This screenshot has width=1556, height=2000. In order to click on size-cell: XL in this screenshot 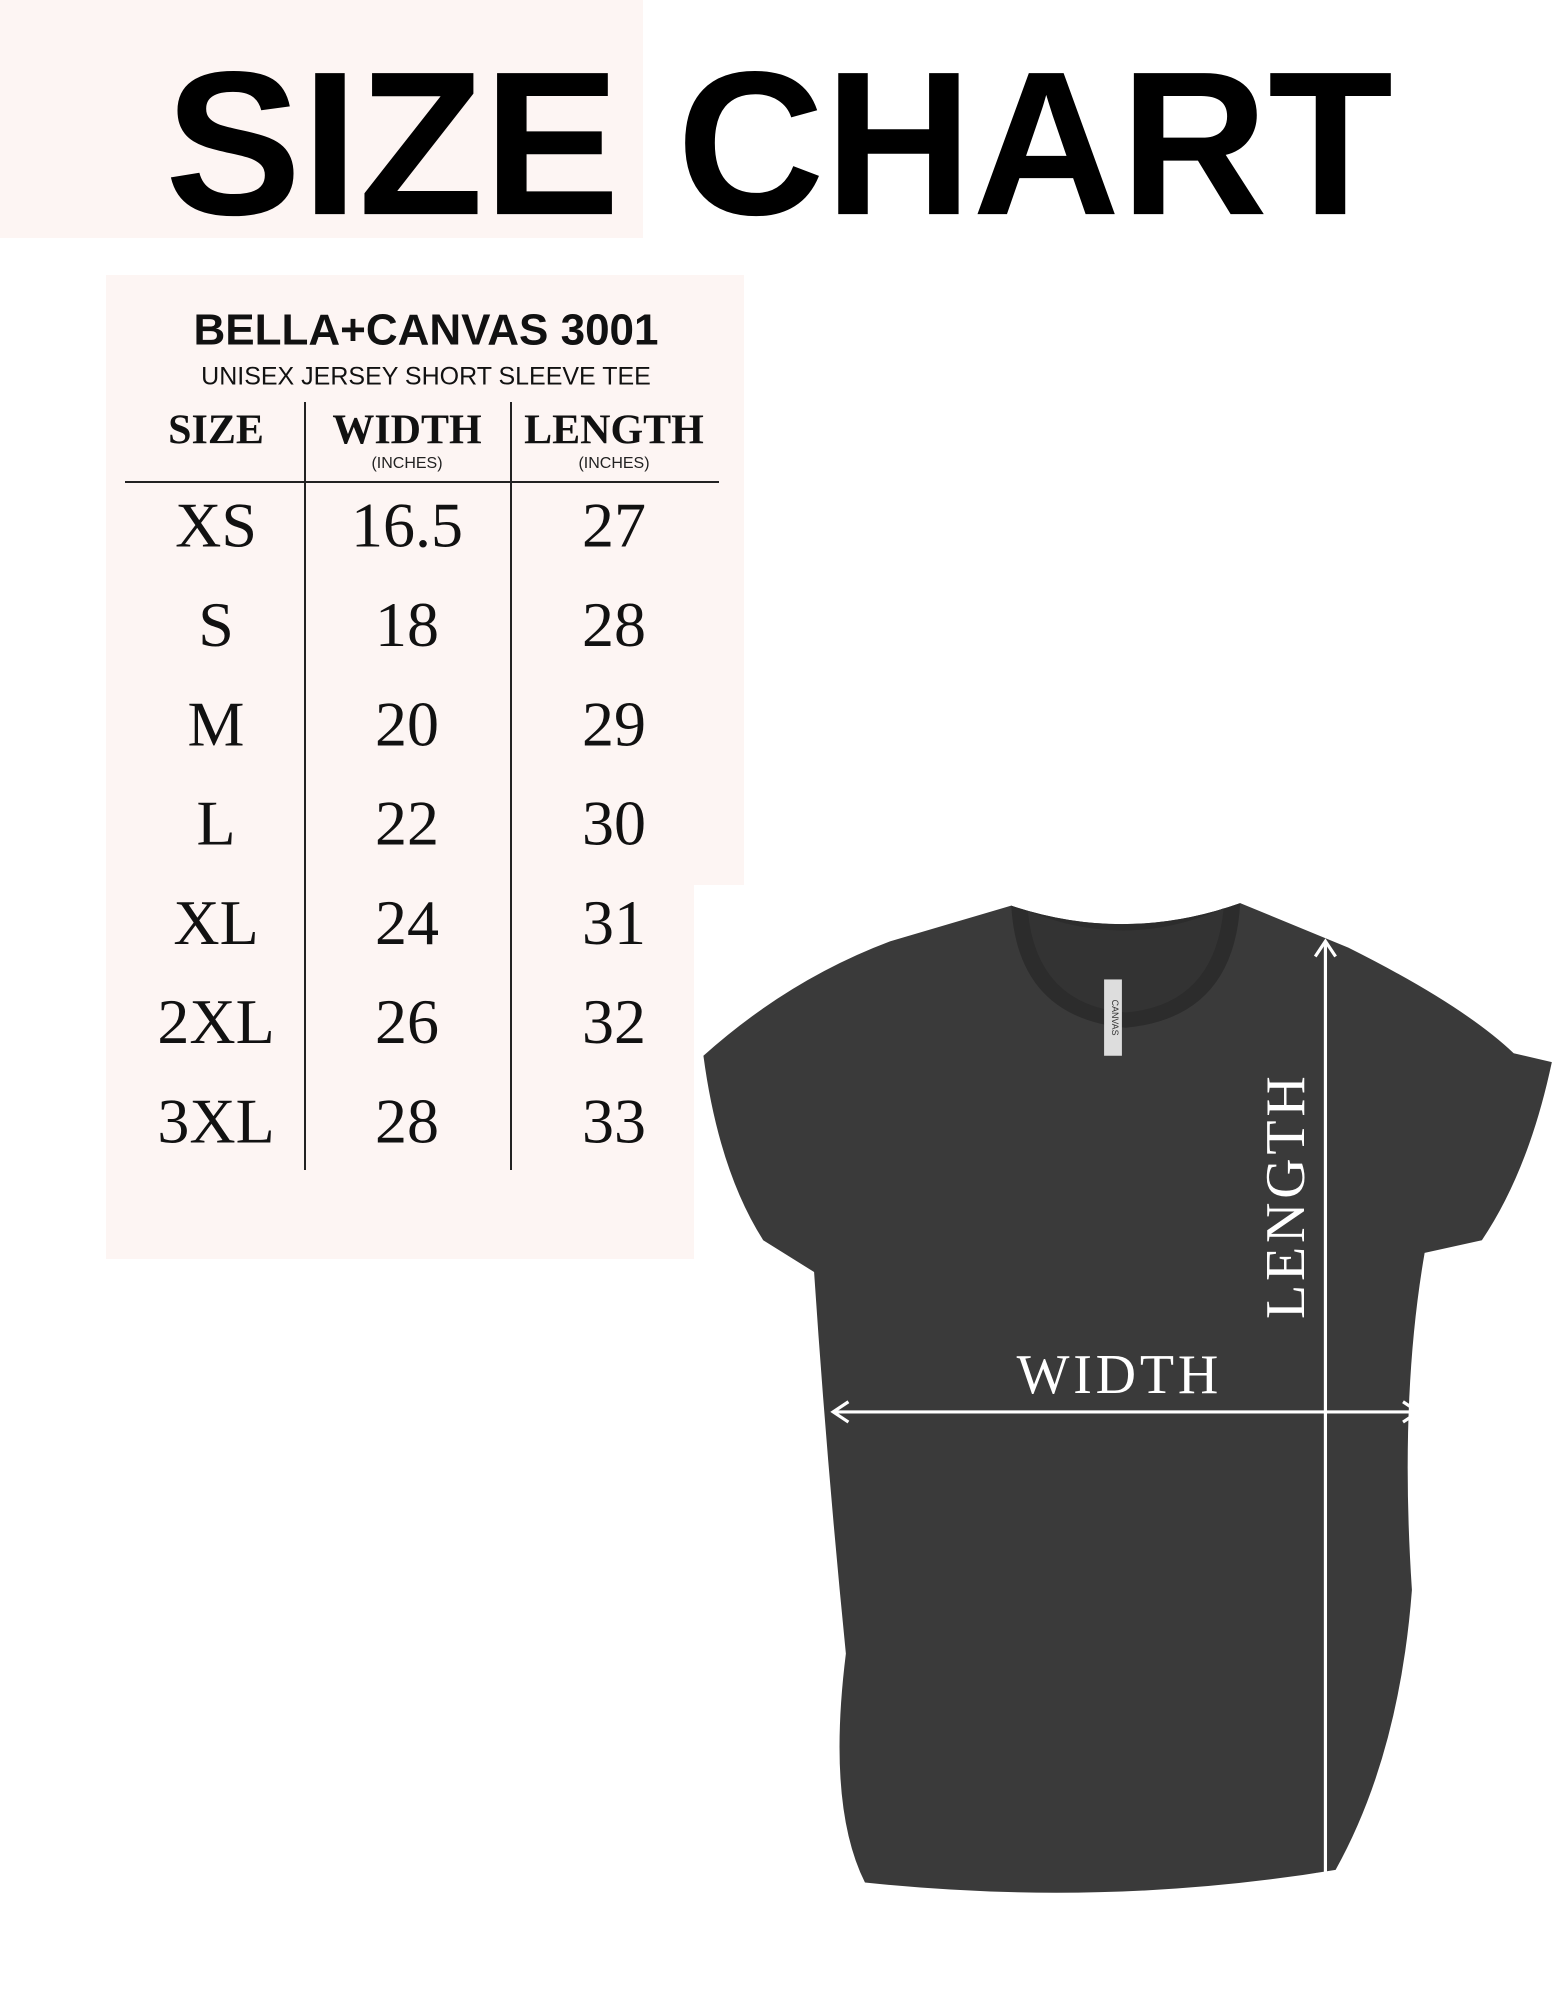, I will do `click(215, 922)`.